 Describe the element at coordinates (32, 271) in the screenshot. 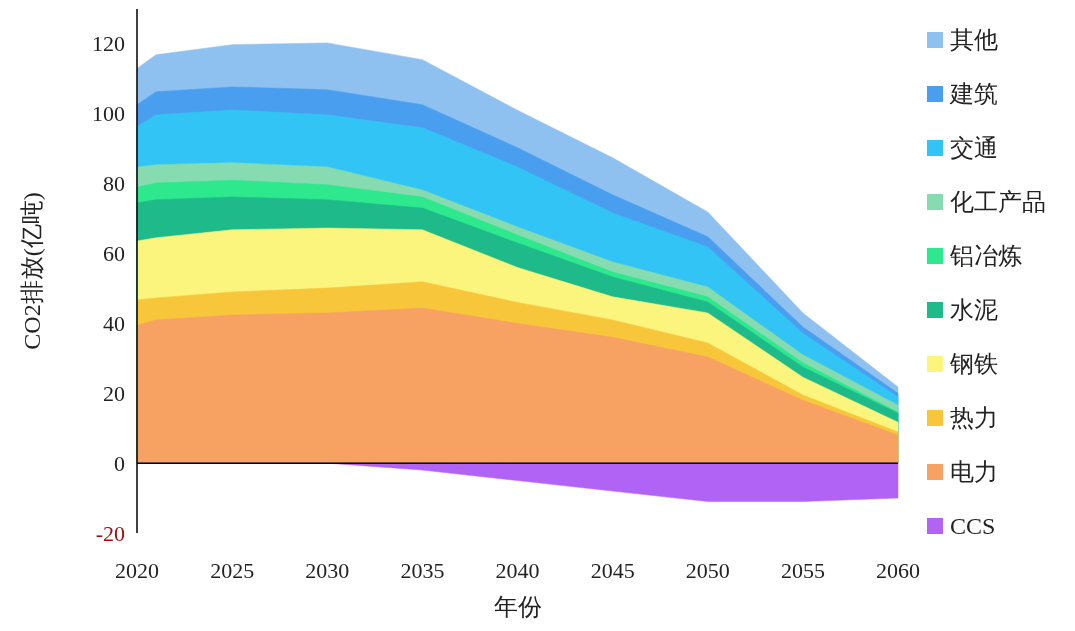

I see `y-axis-title: CO2排放(亿吨)` at that location.